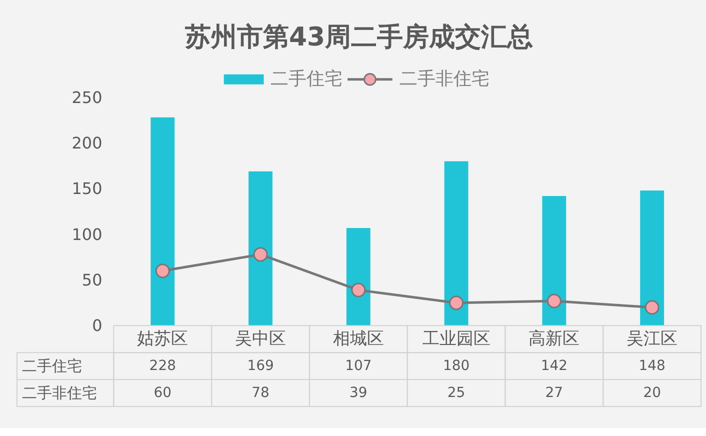 The image size is (706, 436). I want to click on y-tick-label: 250, so click(87, 97).